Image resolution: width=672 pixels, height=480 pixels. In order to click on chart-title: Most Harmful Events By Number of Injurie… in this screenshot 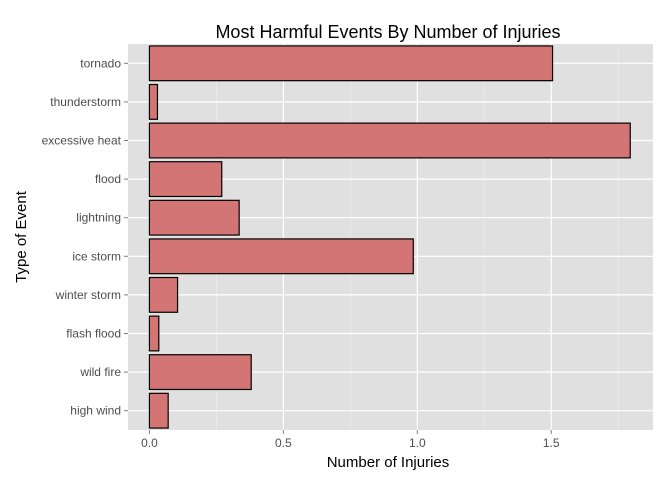, I will do `click(387, 32)`.